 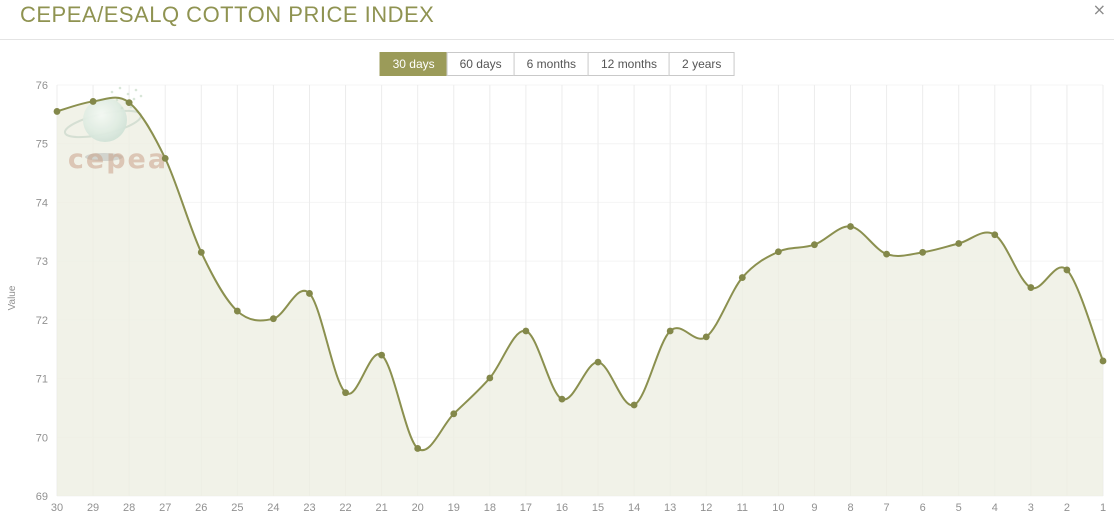 What do you see at coordinates (1103, 508) in the screenshot?
I see `x-axis-tick-label: 1` at bounding box center [1103, 508].